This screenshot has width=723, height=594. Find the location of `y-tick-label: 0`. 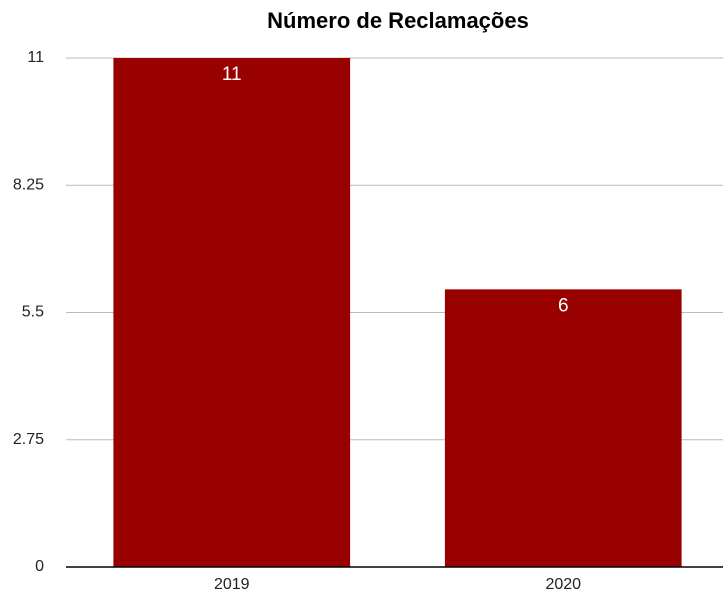

y-tick-label: 0 is located at coordinates (39, 566).